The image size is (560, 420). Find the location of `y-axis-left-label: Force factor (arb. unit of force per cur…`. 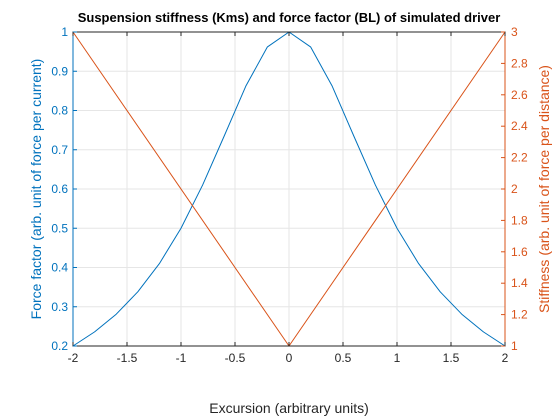

y-axis-left-label: Force factor (arb. unit of force per cur… is located at coordinates (36, 189).